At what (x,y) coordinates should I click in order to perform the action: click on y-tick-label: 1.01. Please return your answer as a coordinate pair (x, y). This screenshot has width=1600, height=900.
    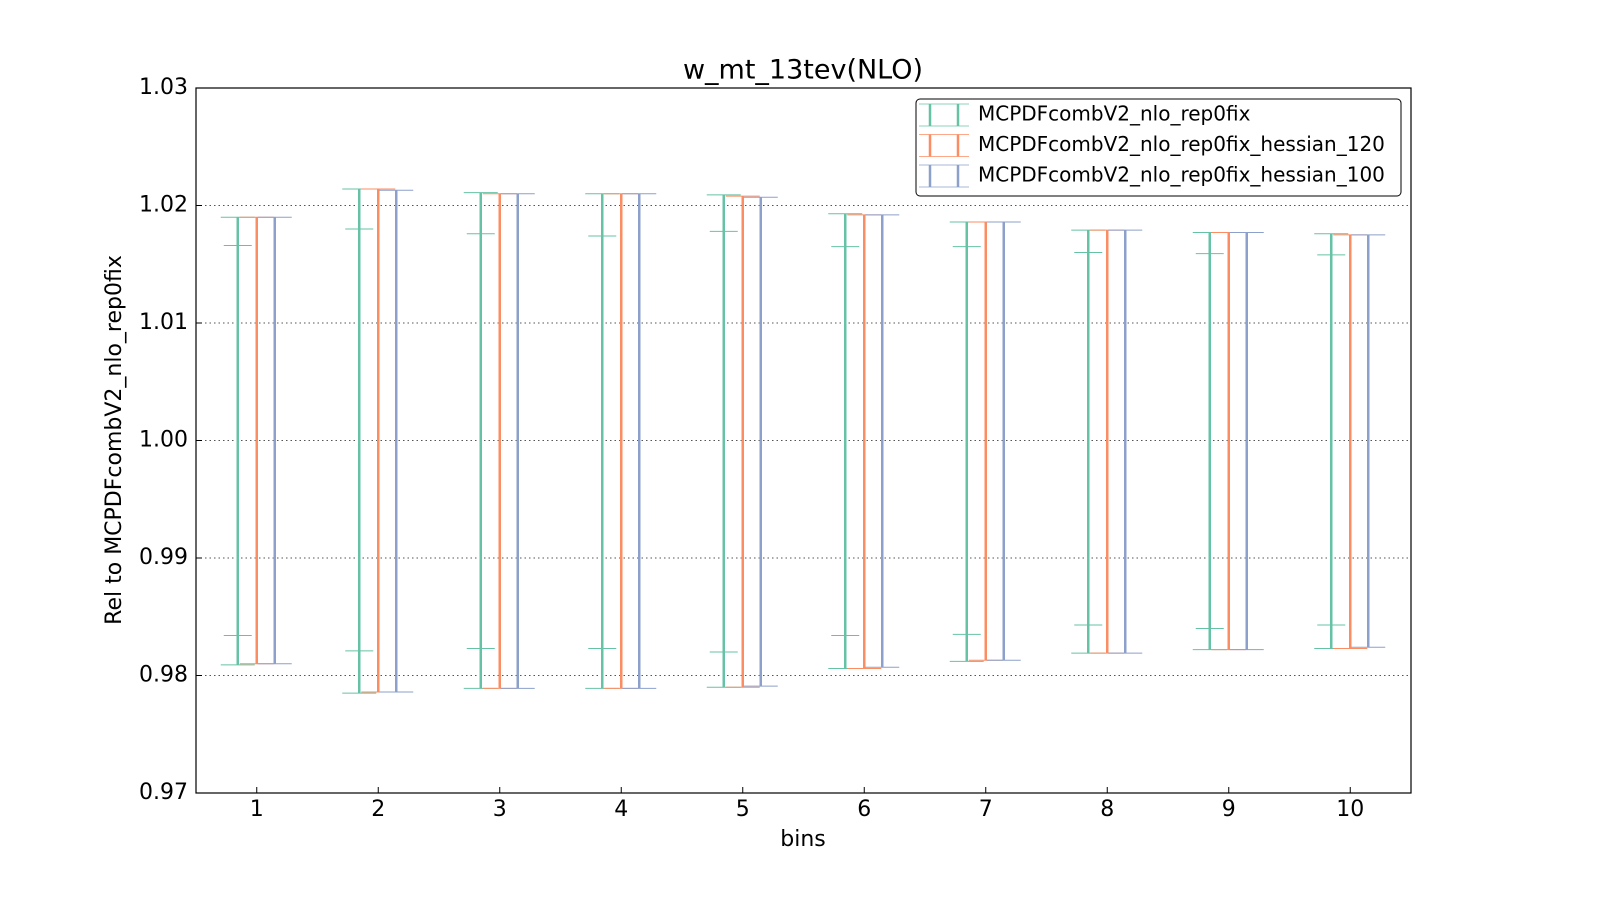
    Looking at the image, I should click on (163, 322).